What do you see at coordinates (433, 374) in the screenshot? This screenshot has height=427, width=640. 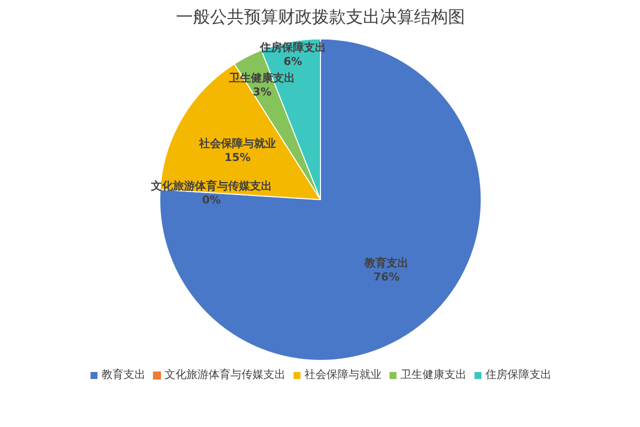 I see `legend-label: 卫生健康支出` at bounding box center [433, 374].